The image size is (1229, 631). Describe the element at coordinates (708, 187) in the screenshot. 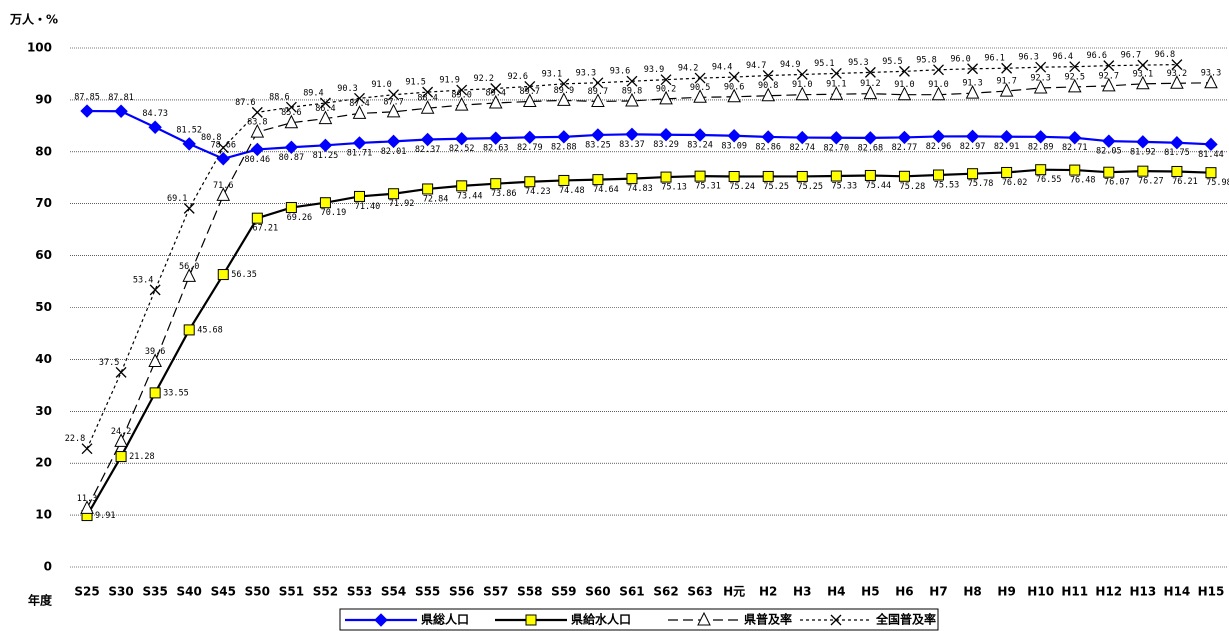

I see `value-label: 75.31` at that location.